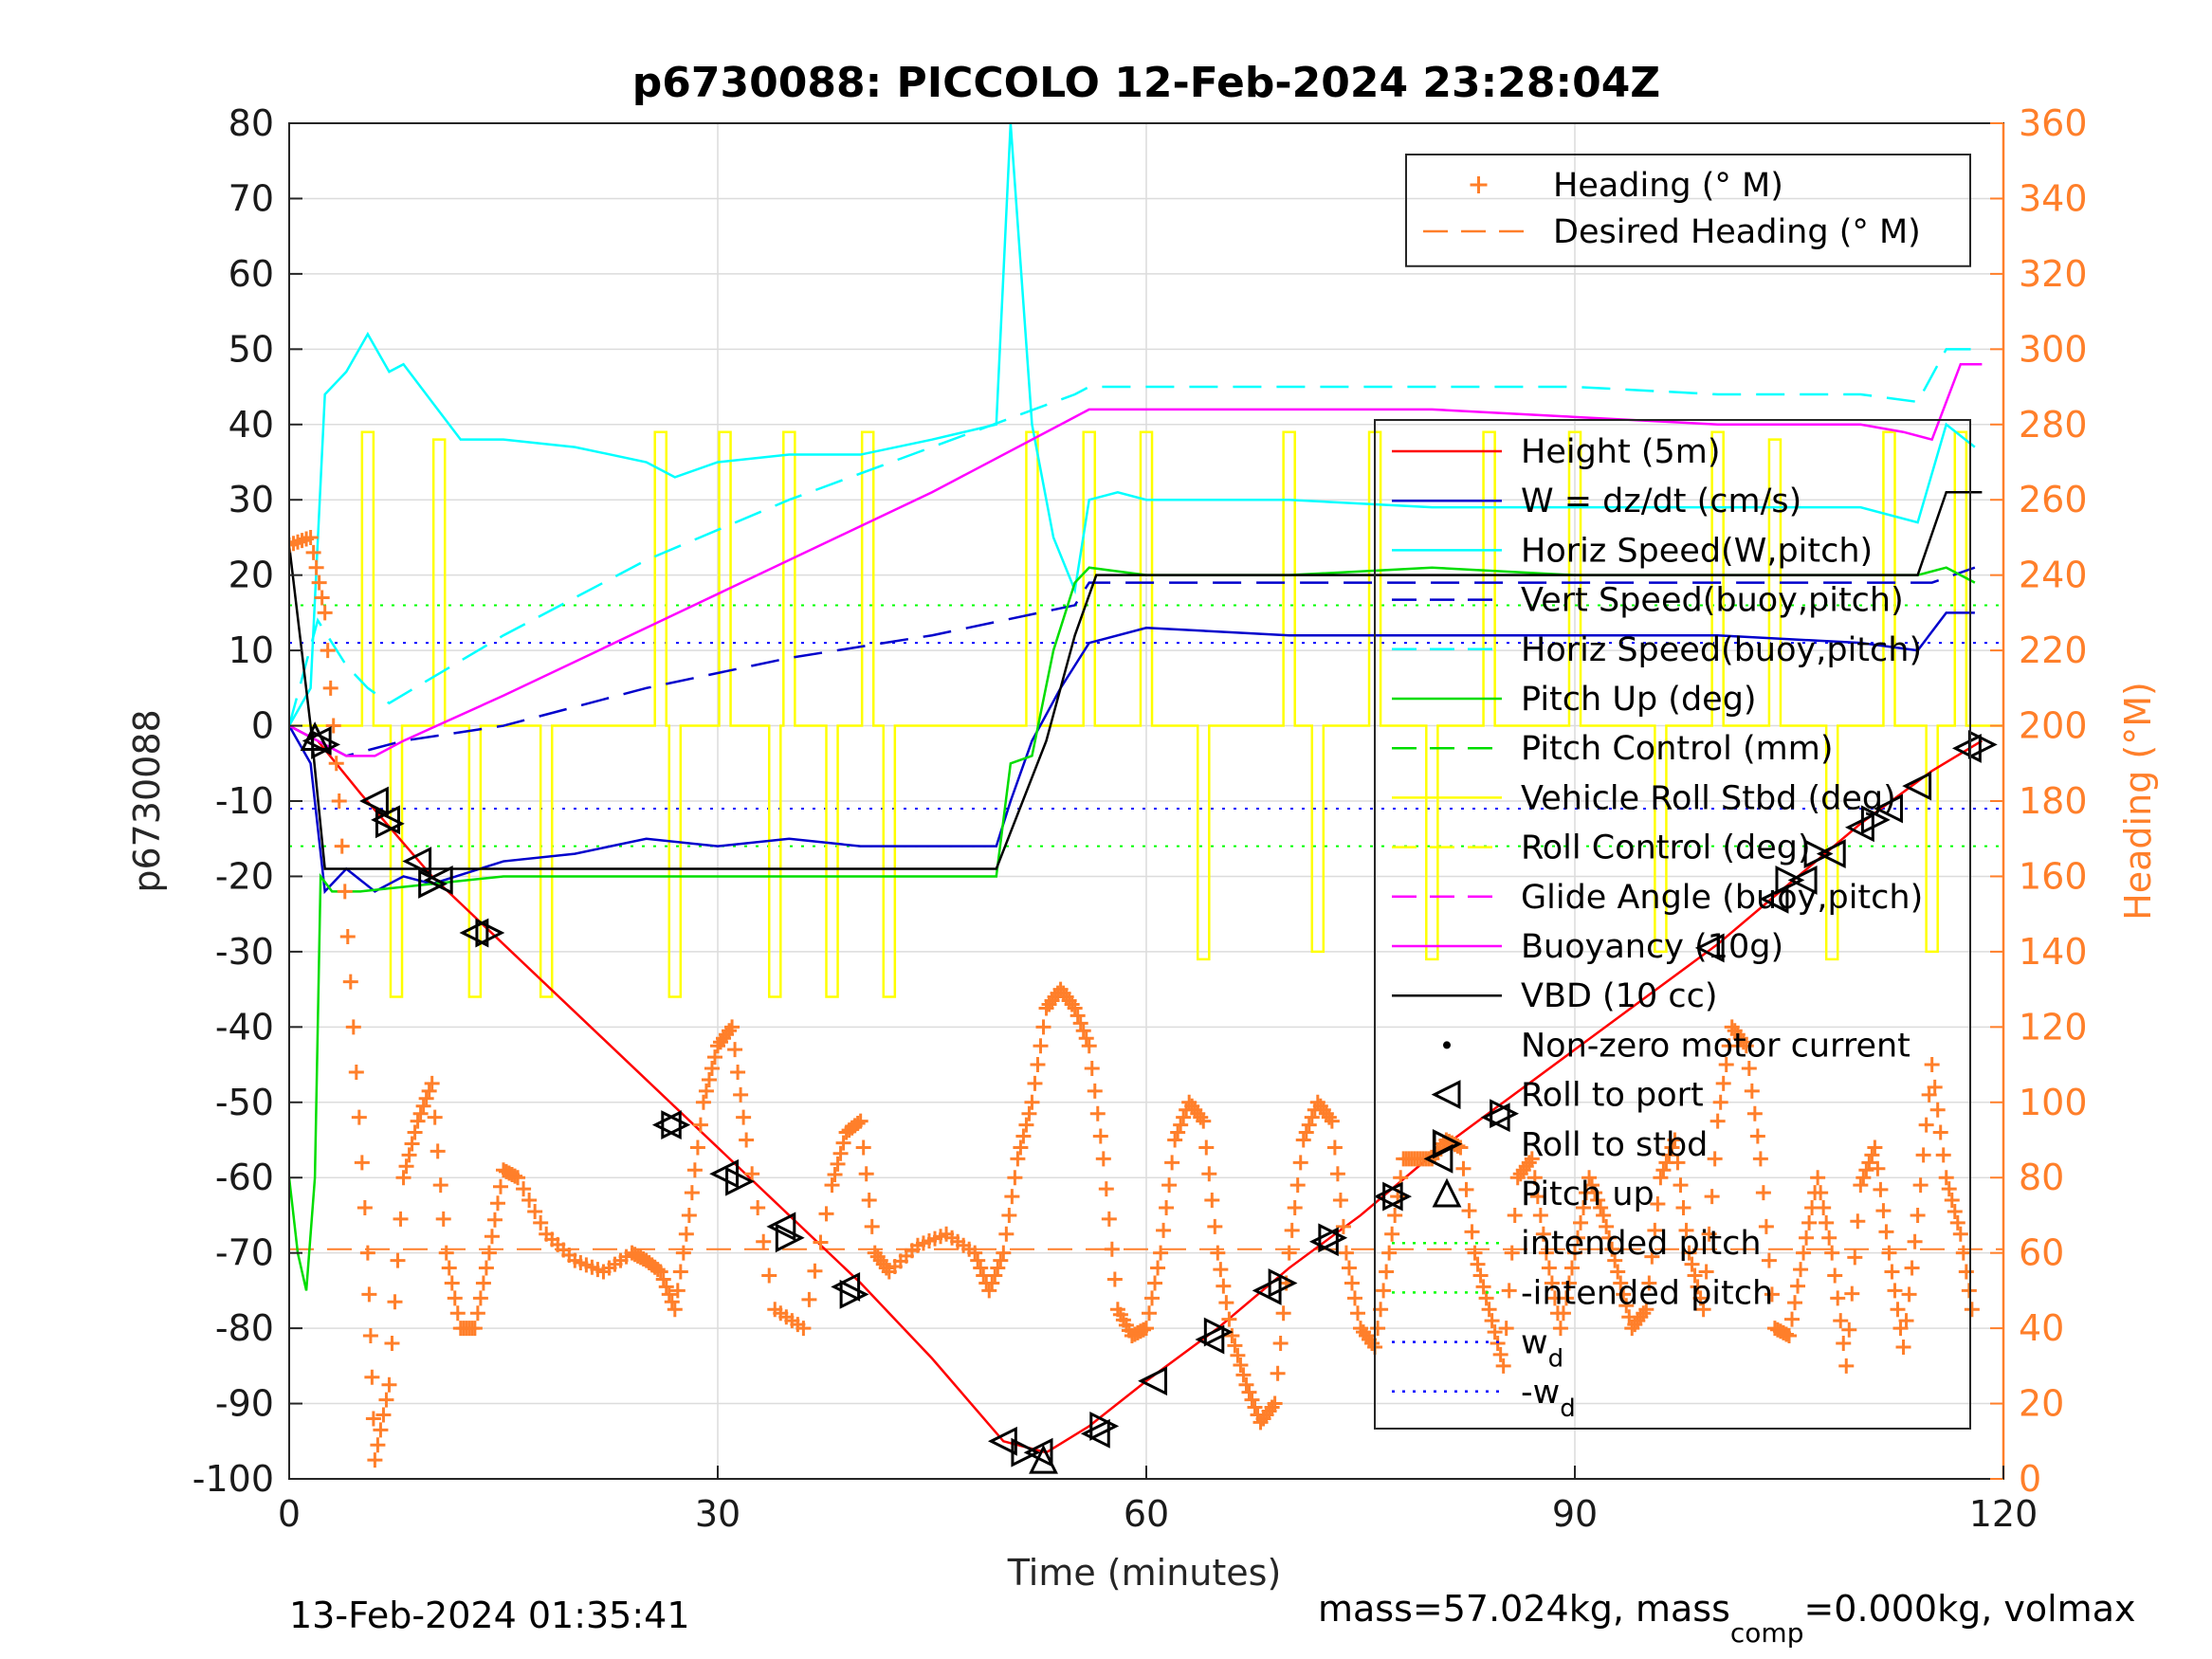 The width and height of the screenshot is (2212, 1659). What do you see at coordinates (1524, 1609) in the screenshot?
I see `footer-mass-part1: mass=57.024kg, mass` at bounding box center [1524, 1609].